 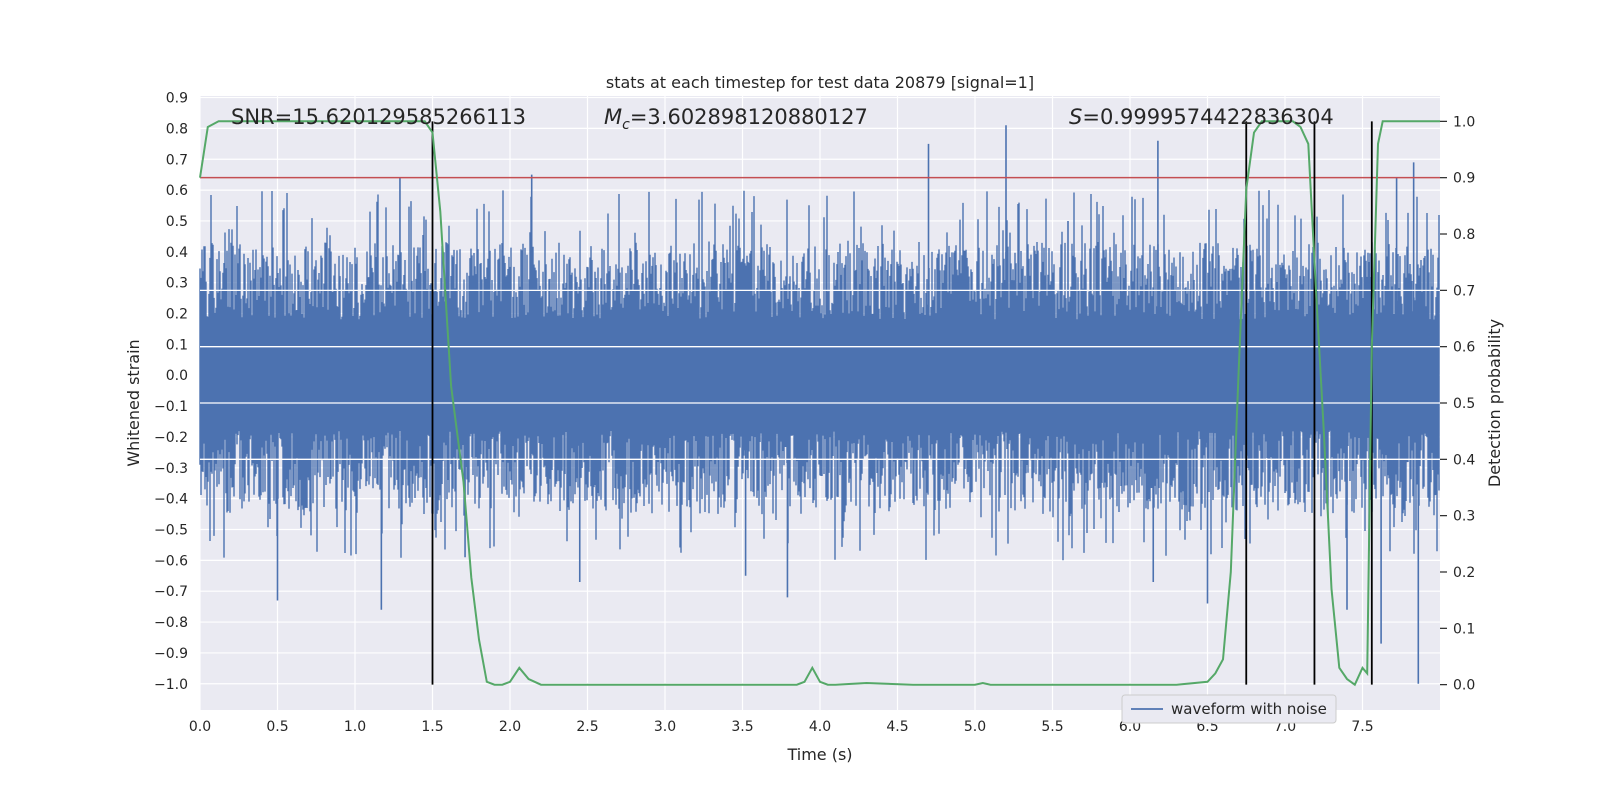 What do you see at coordinates (1464, 517) in the screenshot?
I see `y-right-tick-label: 0.3` at bounding box center [1464, 517].